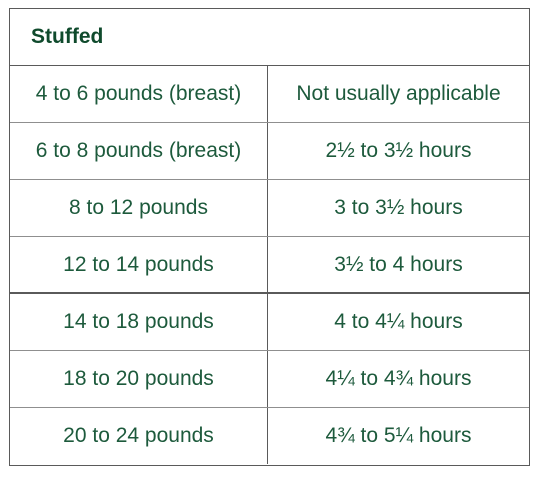  What do you see at coordinates (139, 436) in the screenshot?
I see `weight-cell: 20 to 24 pounds` at bounding box center [139, 436].